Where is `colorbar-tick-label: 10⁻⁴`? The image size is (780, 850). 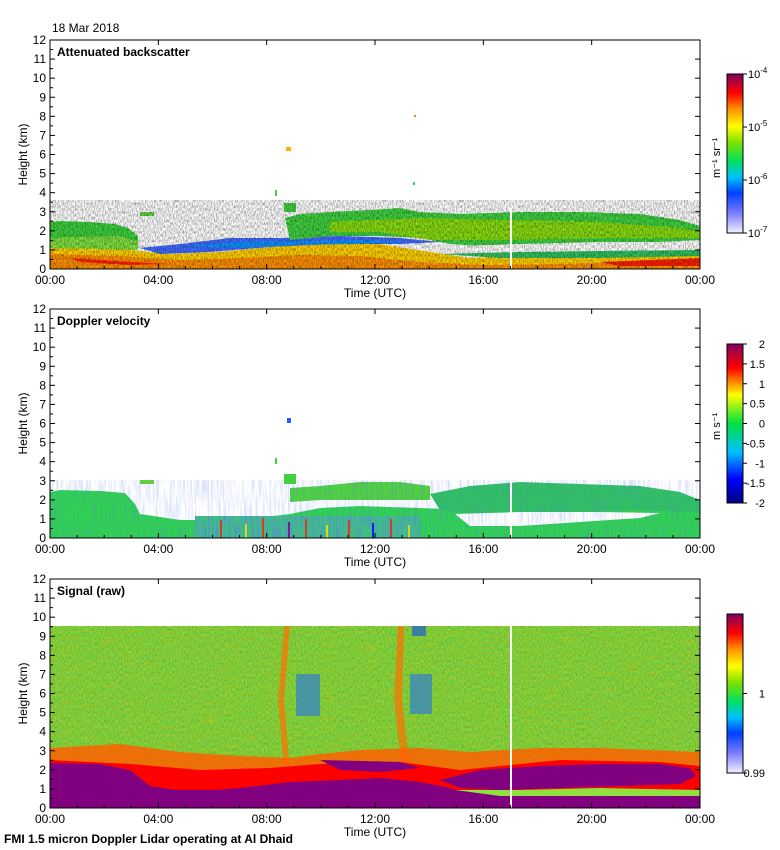
colorbar-tick-label: 10⁻⁴ is located at coordinates (758, 73).